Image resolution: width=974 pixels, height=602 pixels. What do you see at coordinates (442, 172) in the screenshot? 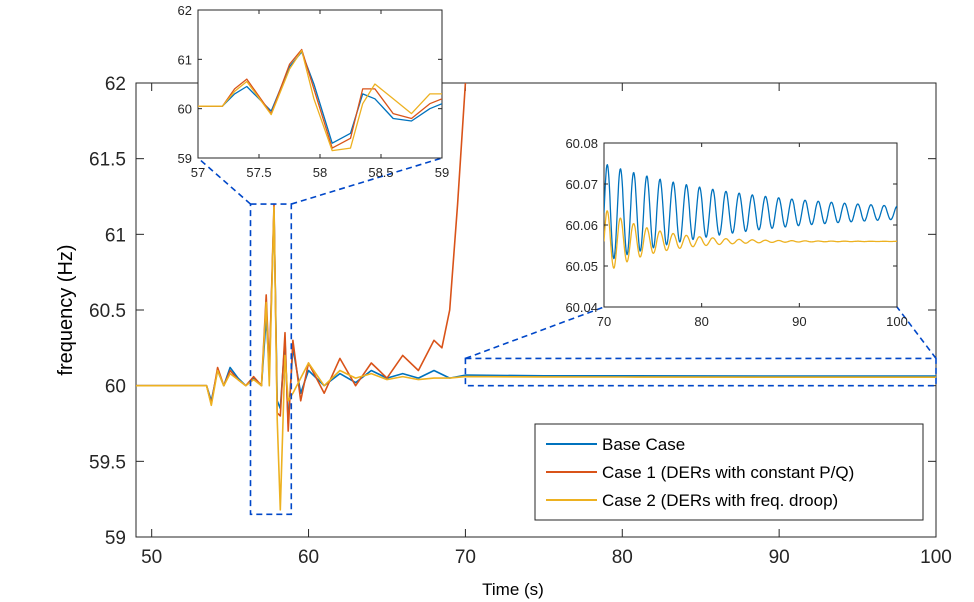
I see `x-tick-label: 59` at bounding box center [442, 172].